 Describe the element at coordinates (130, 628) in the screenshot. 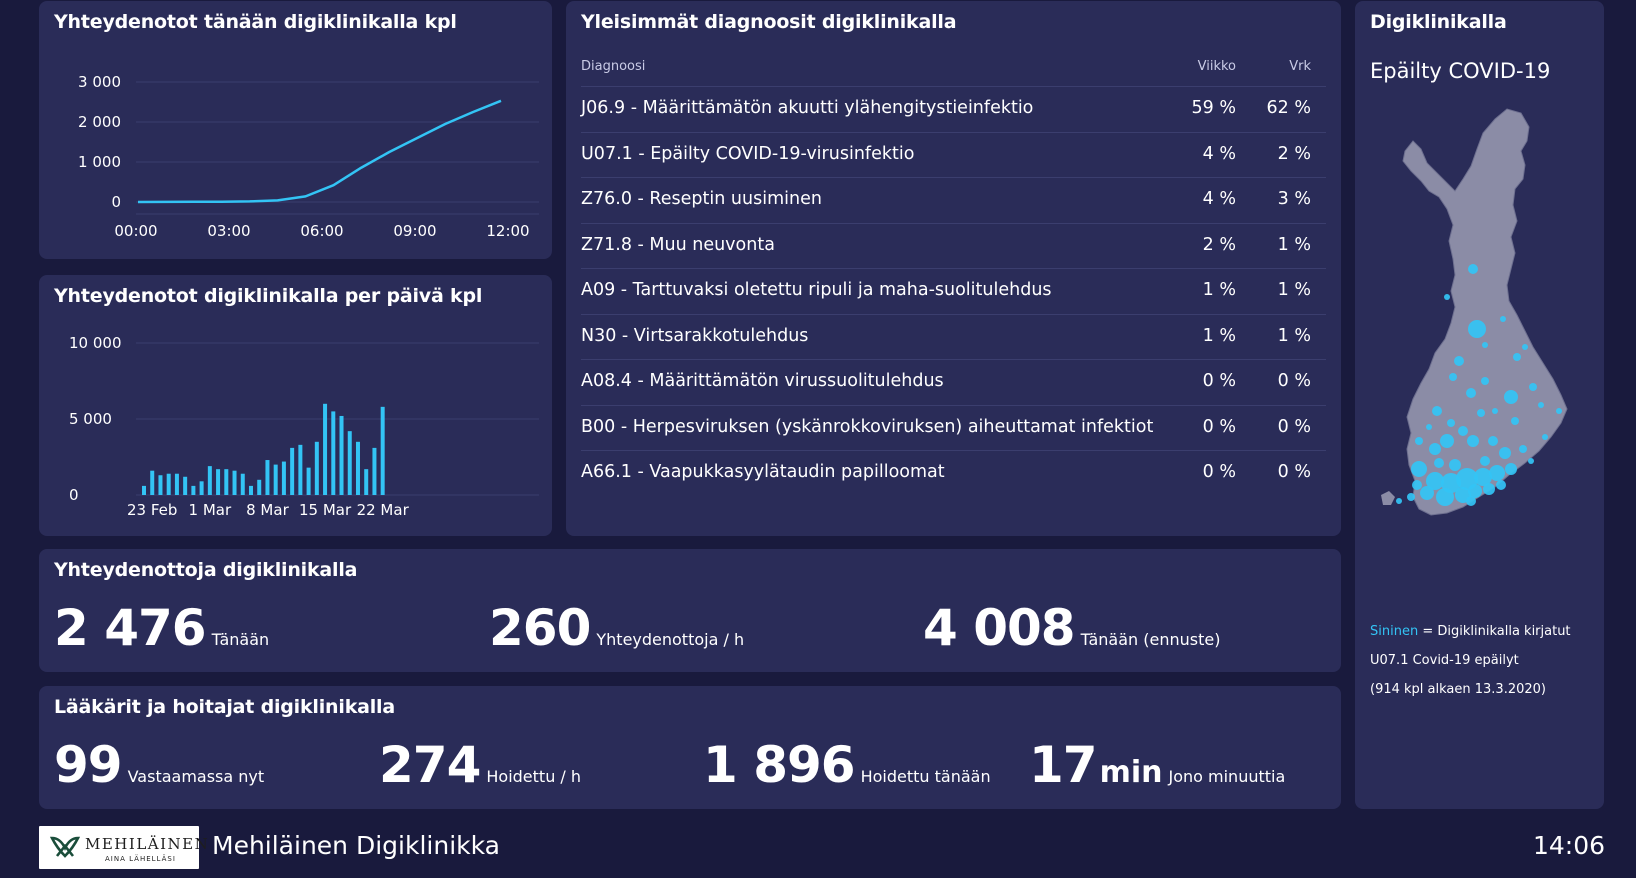

I see `kpi-today-value: 2 476` at that location.